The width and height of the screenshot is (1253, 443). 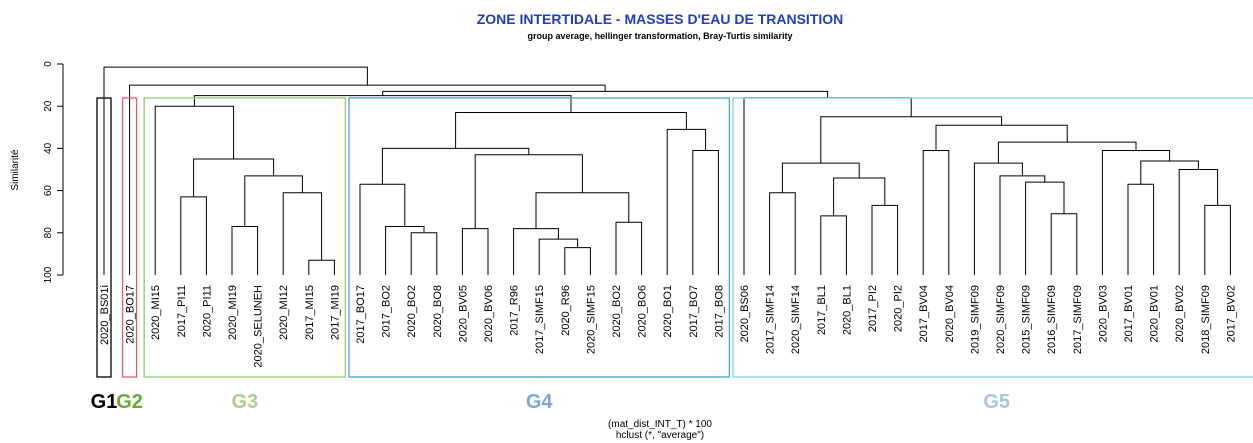 What do you see at coordinates (996, 402) in the screenshot?
I see `group-label: G5` at bounding box center [996, 402].